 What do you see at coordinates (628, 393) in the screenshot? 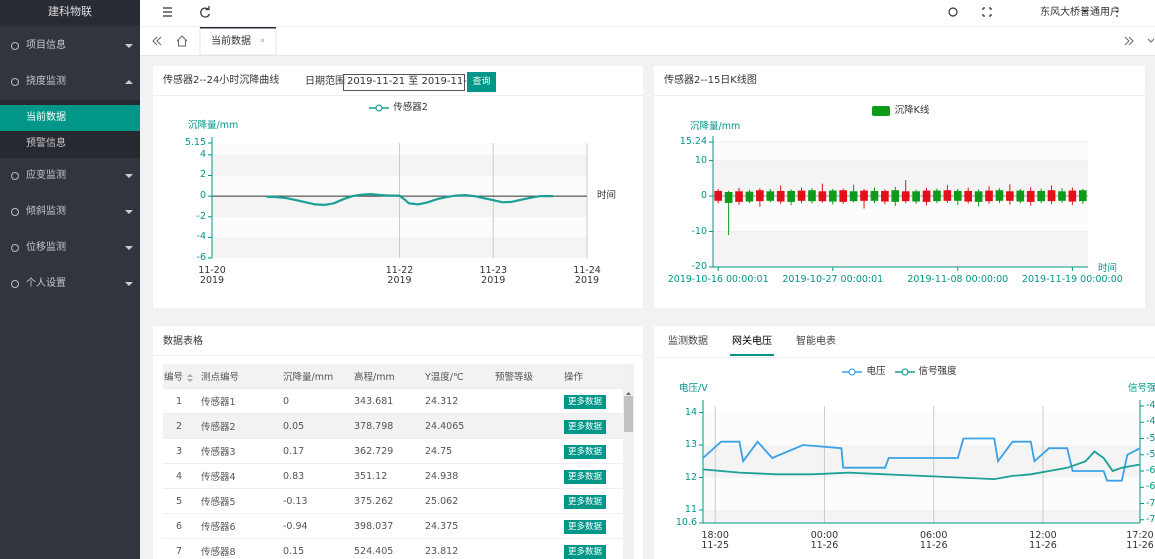
I see `scroll-up` at bounding box center [628, 393].